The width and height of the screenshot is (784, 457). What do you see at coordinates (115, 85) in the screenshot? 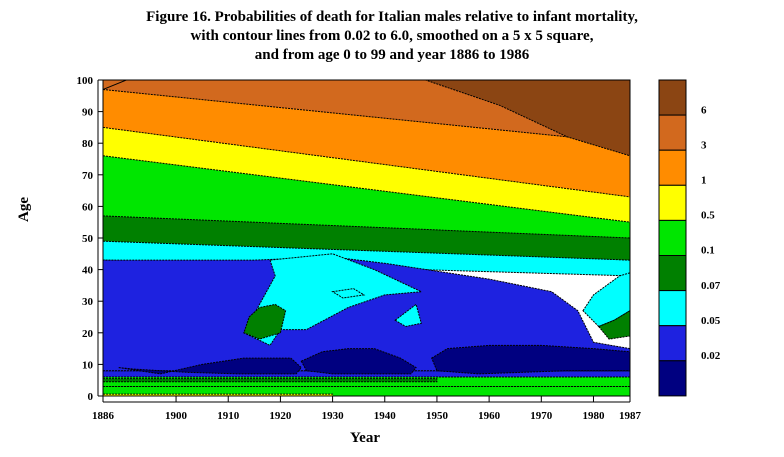
I see `band-3-corner` at bounding box center [115, 85].